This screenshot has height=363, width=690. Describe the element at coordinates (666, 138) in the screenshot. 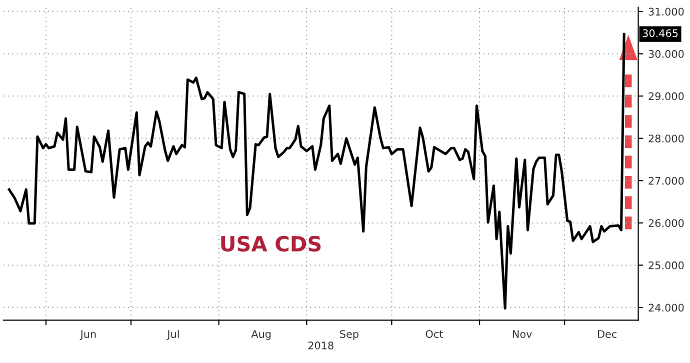

I see `y-tick-label: 28.000` at that location.